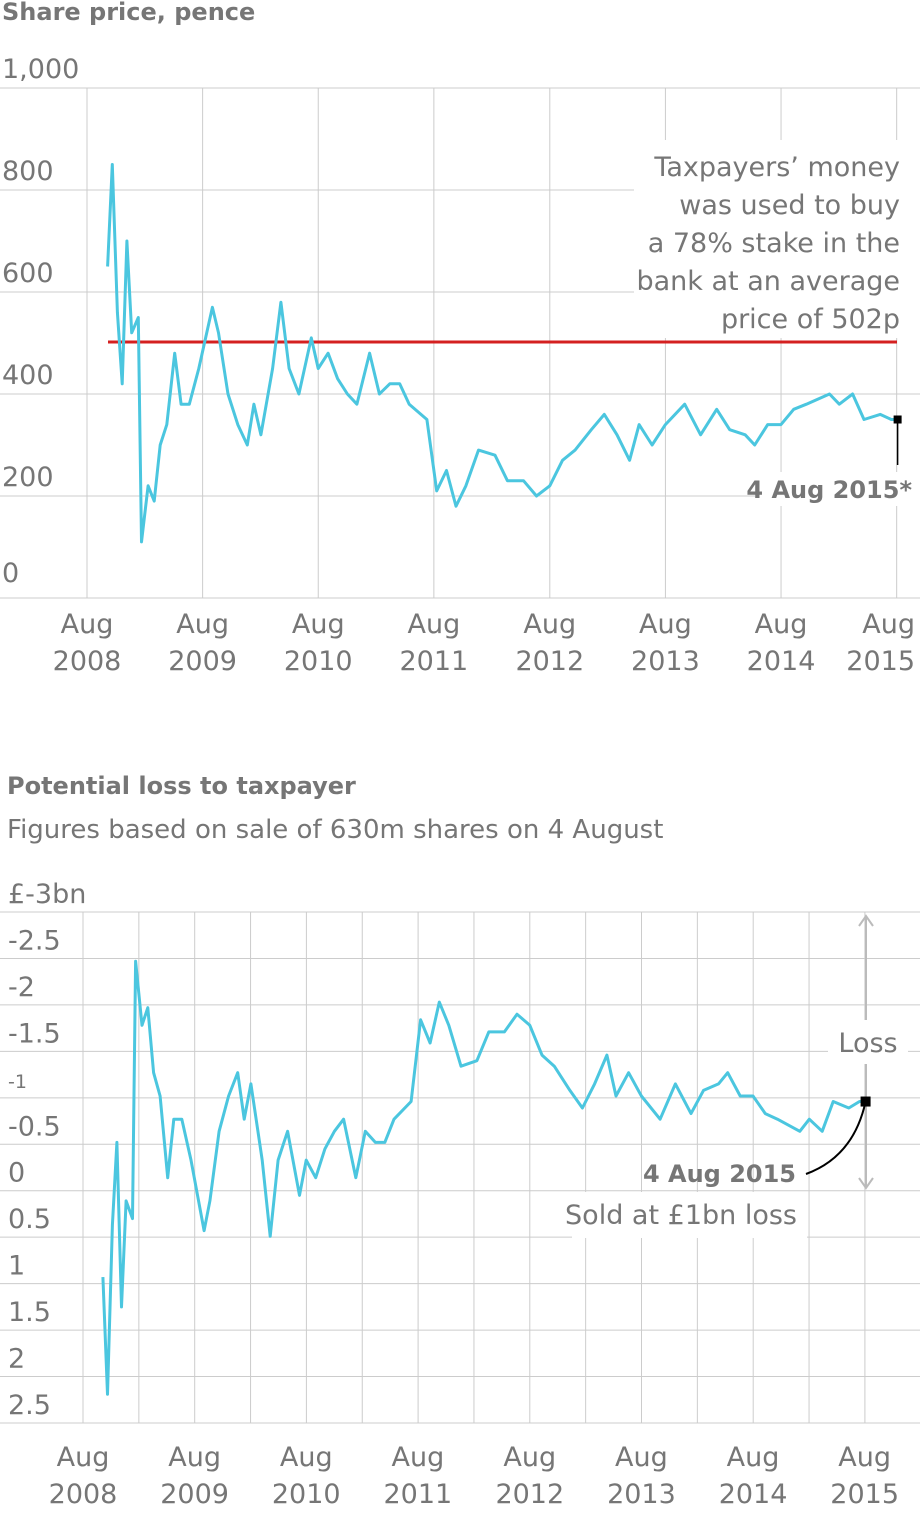 The width and height of the screenshot is (920, 1524). I want to click on y-tick-label: 1, so click(16, 1266).